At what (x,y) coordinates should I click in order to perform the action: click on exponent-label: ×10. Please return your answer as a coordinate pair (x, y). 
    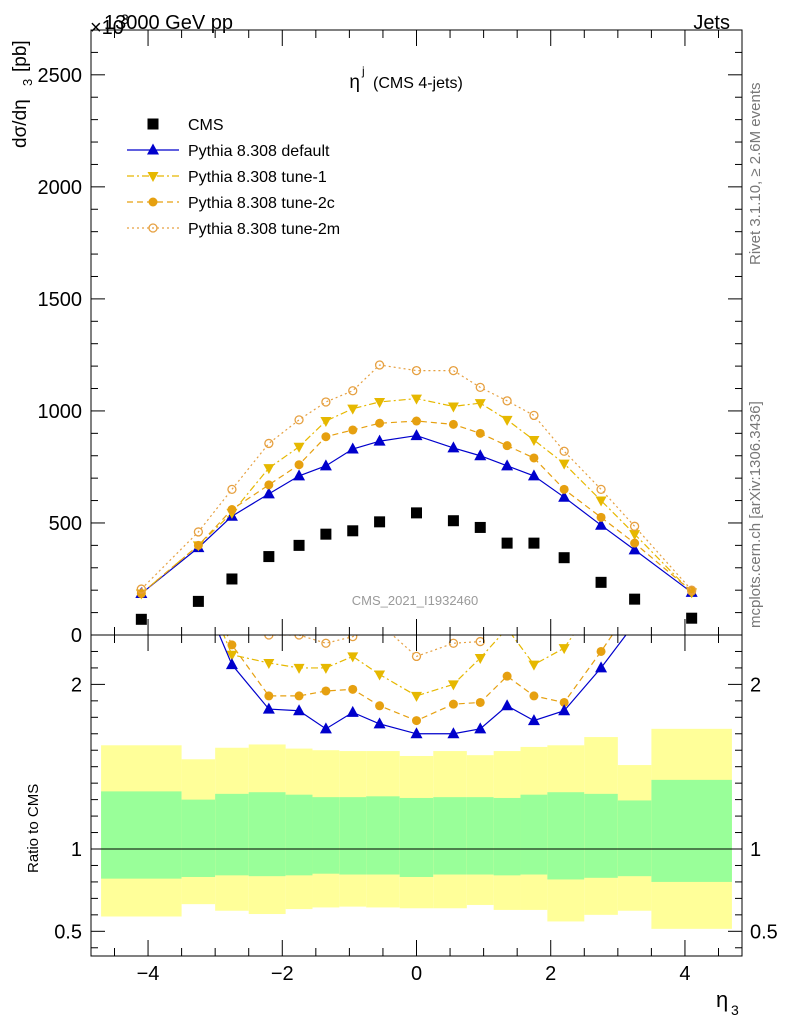
    Looking at the image, I should click on (107, 28).